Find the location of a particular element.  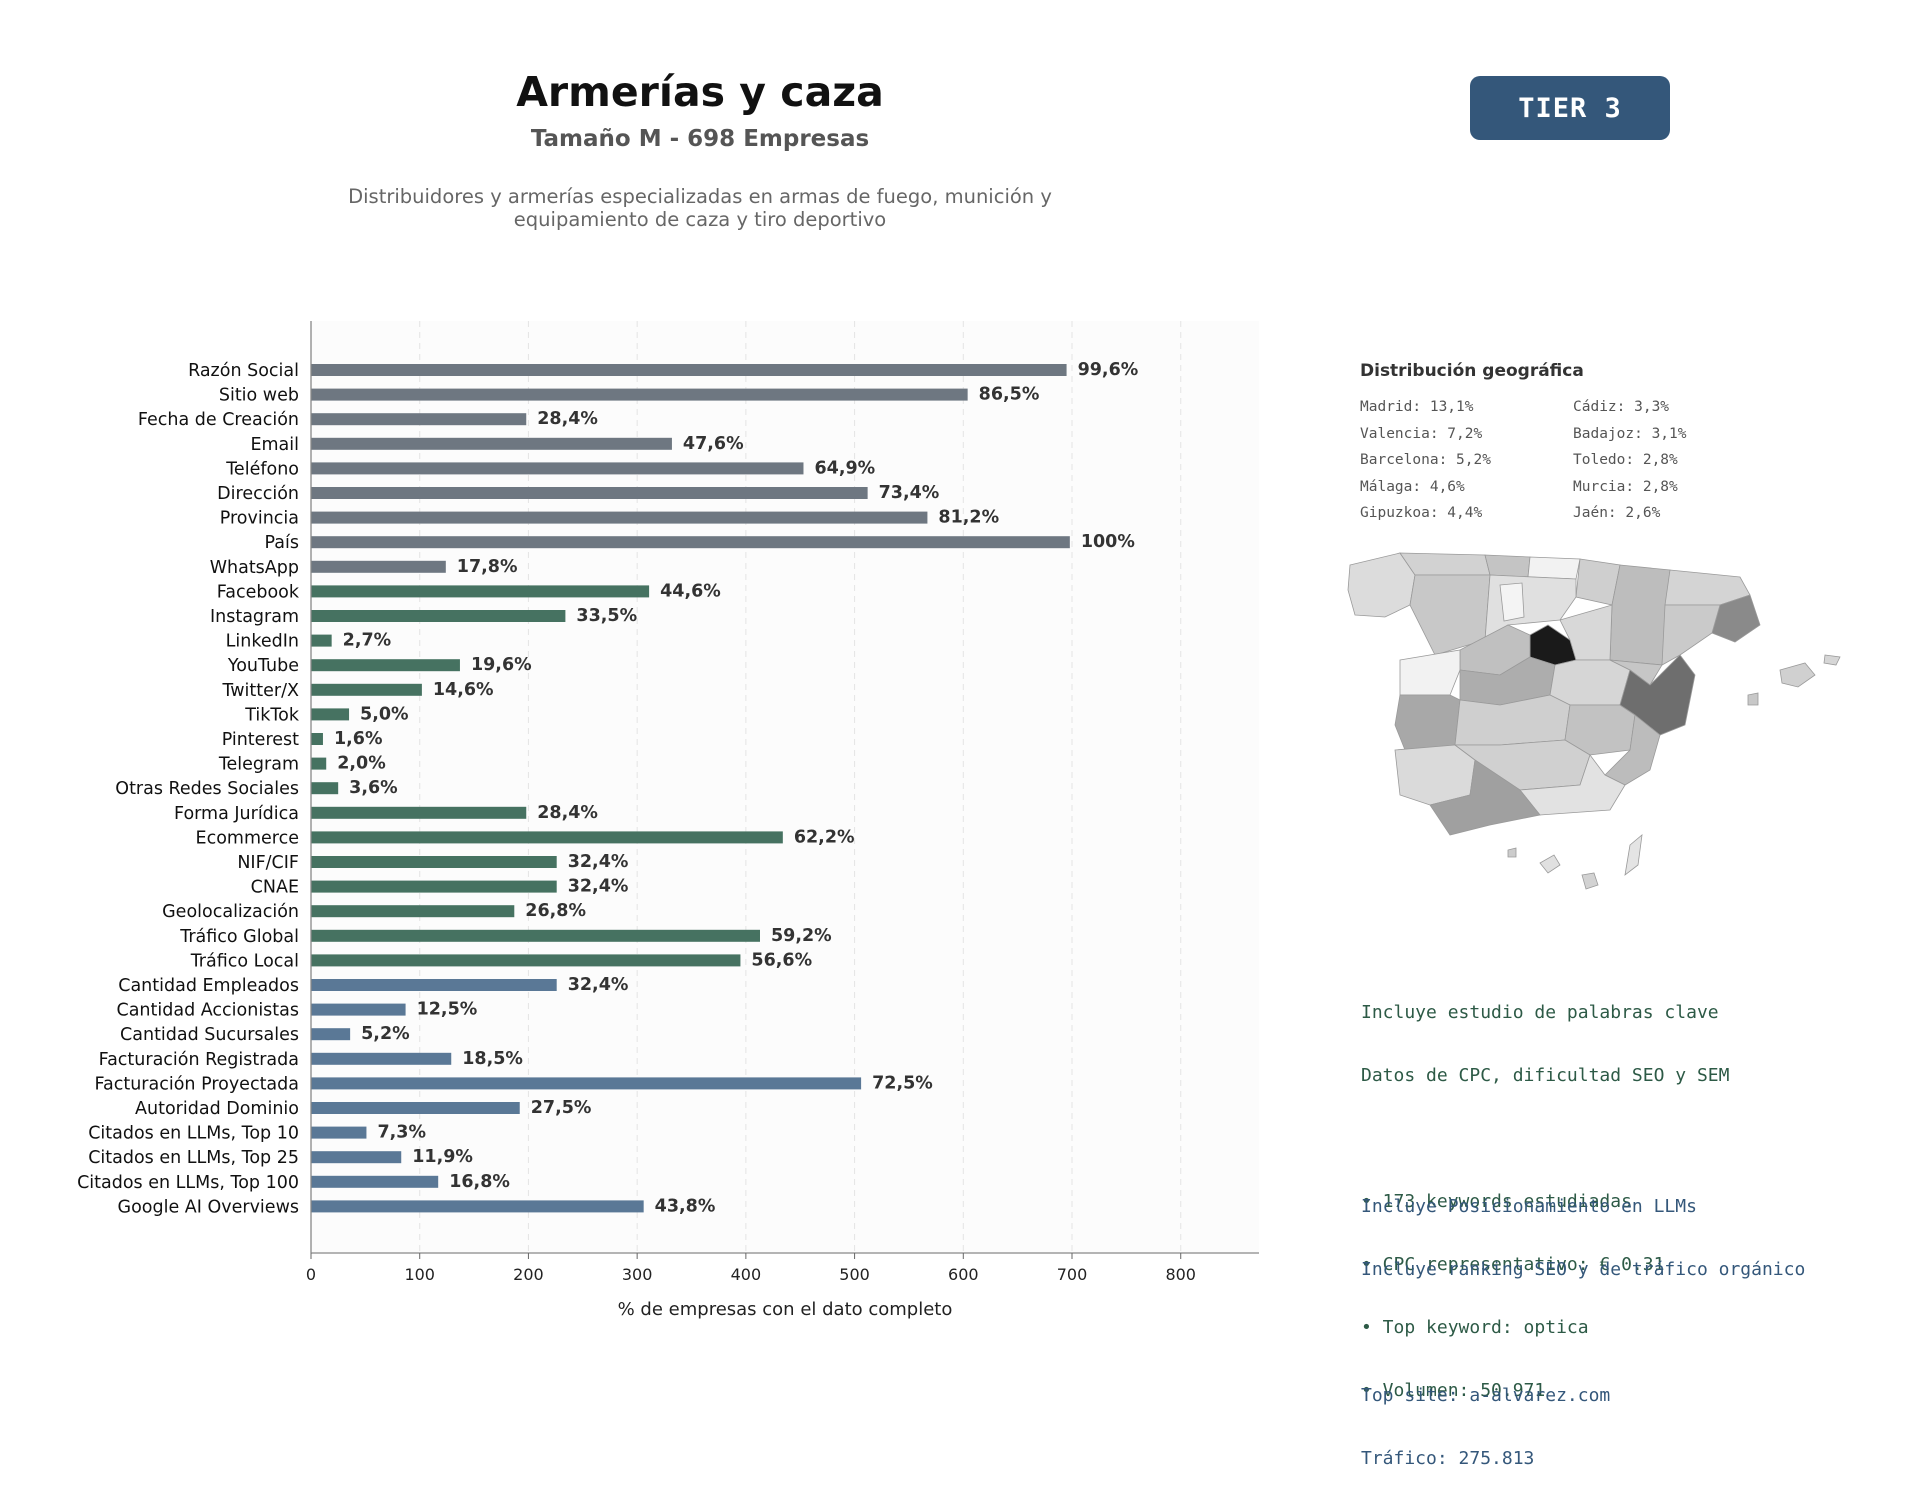

category-label: Autoridad Dominio is located at coordinates (217, 1109).